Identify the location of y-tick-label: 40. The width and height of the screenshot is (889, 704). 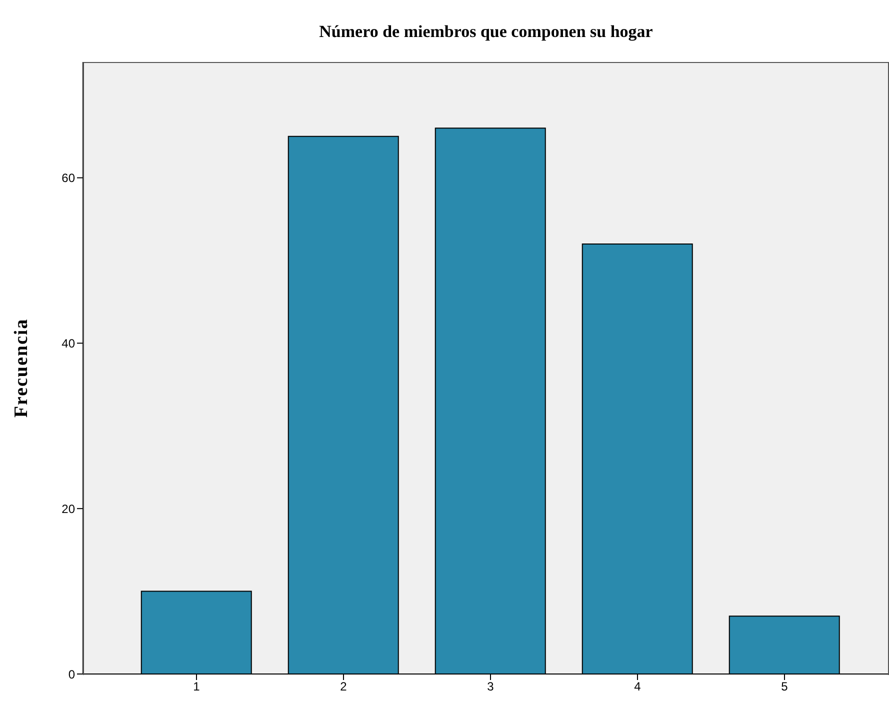
(69, 343).